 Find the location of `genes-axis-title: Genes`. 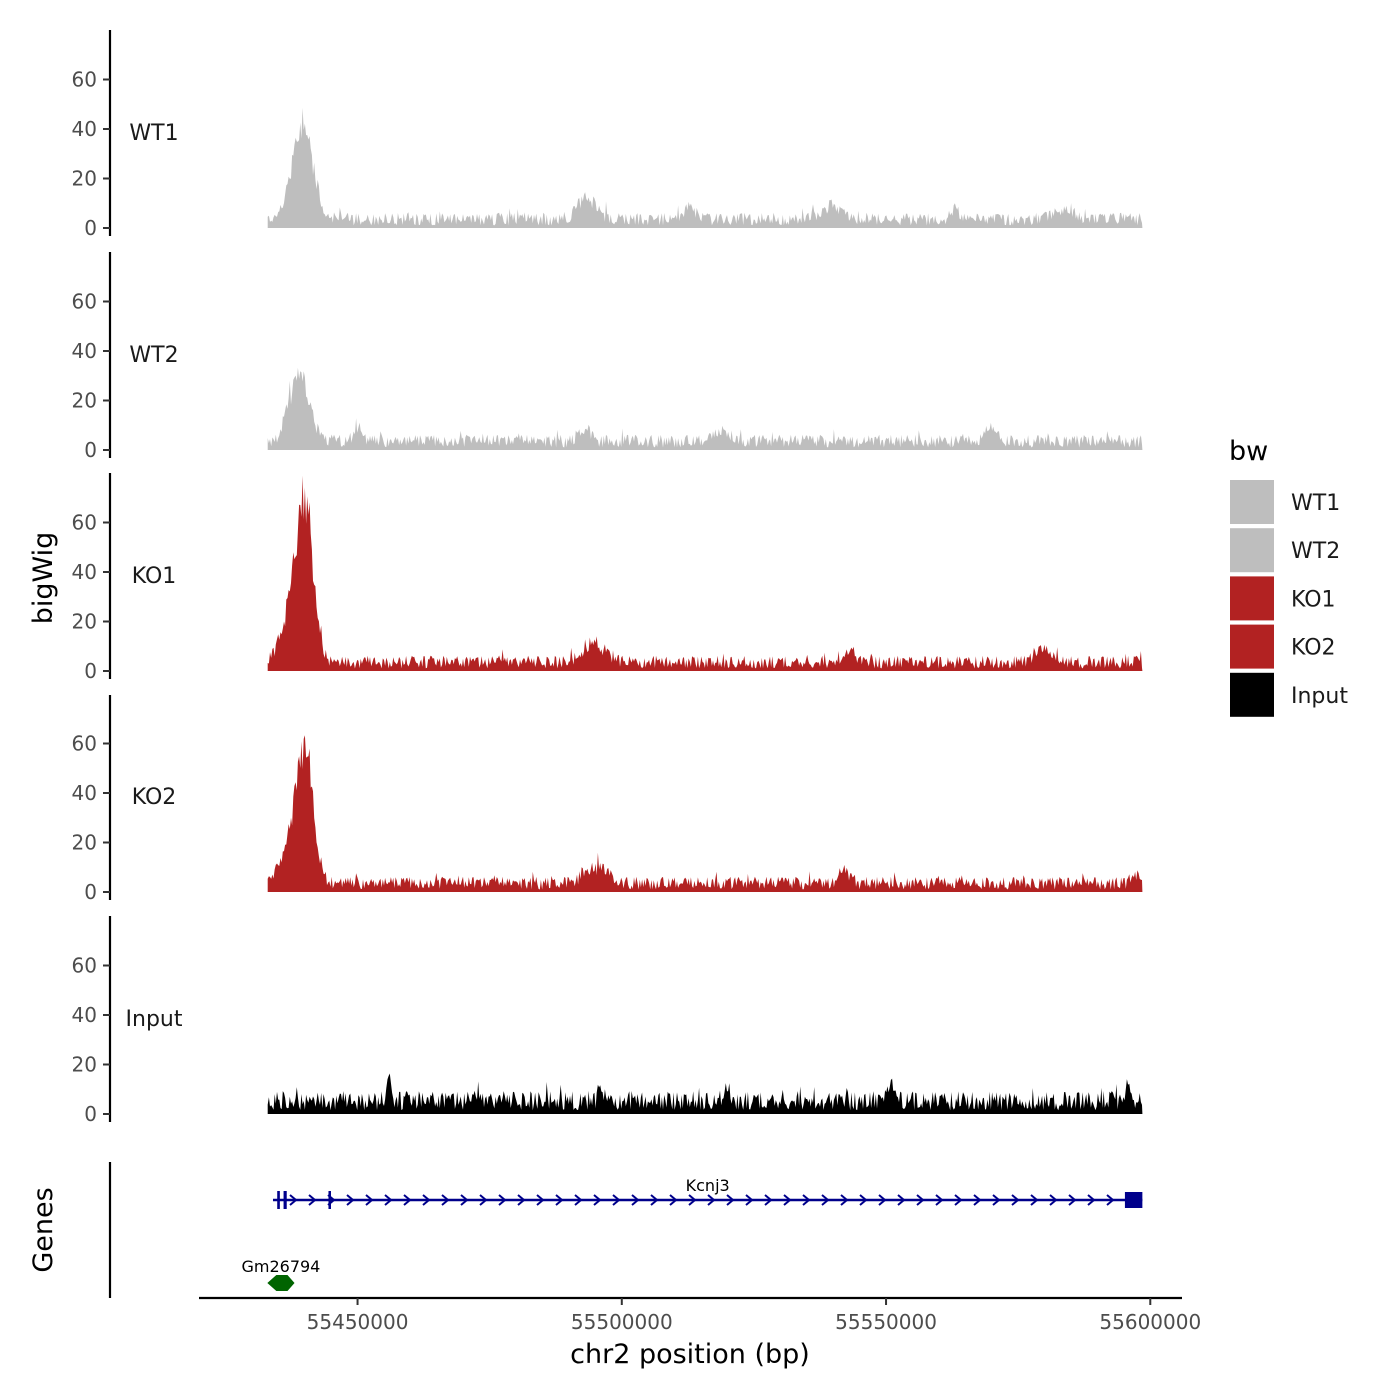

genes-axis-title: Genes is located at coordinates (43, 1229).